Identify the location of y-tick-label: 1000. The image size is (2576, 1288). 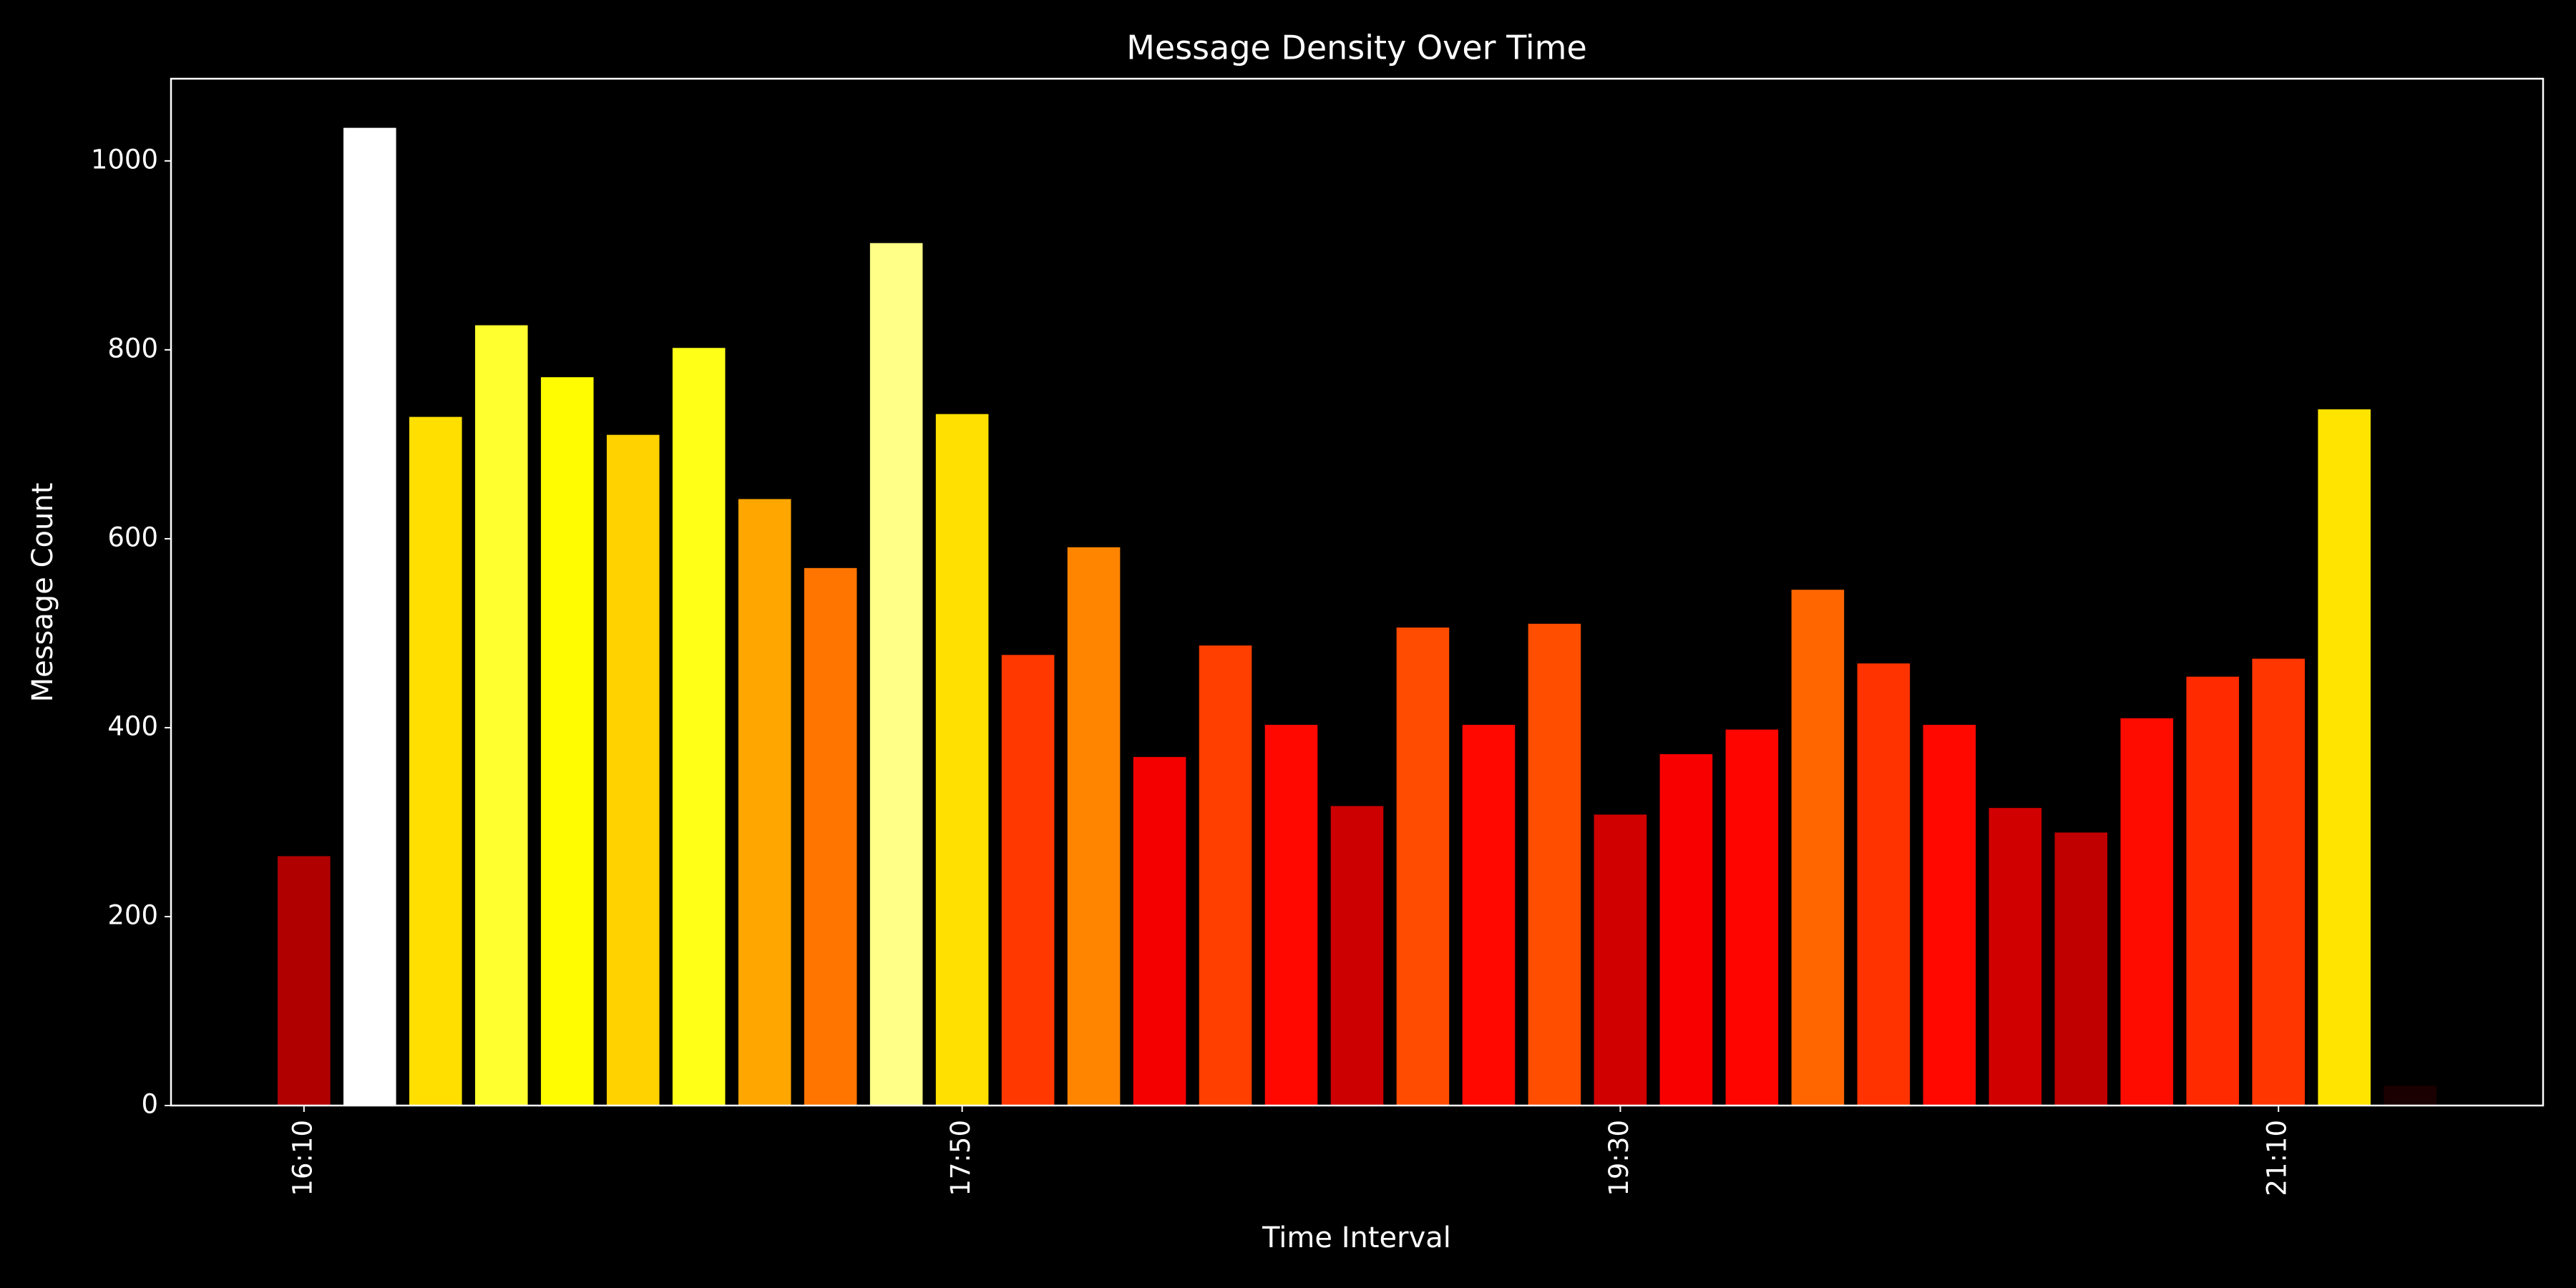
(124, 159).